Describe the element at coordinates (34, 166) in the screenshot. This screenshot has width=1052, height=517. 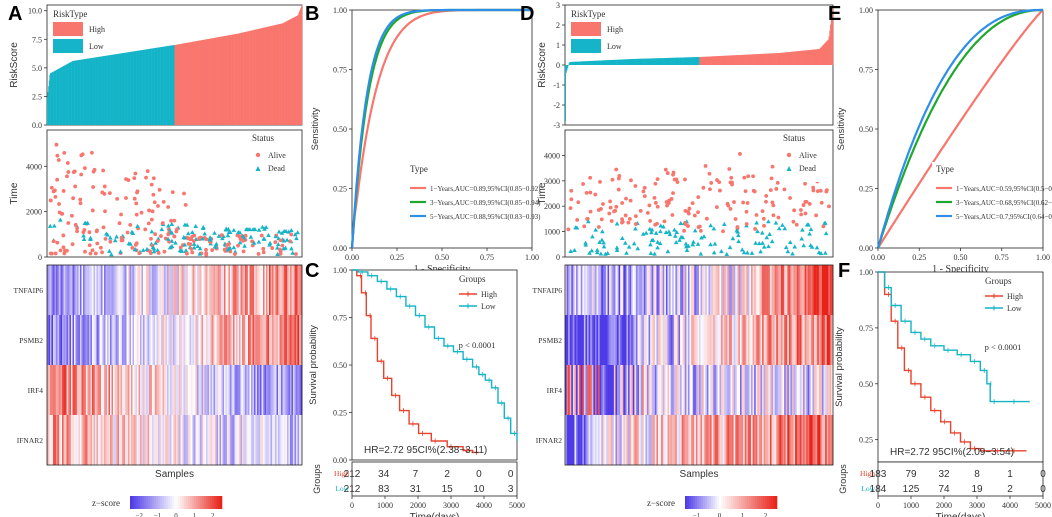
I see `y-tick-label: 4000` at that location.